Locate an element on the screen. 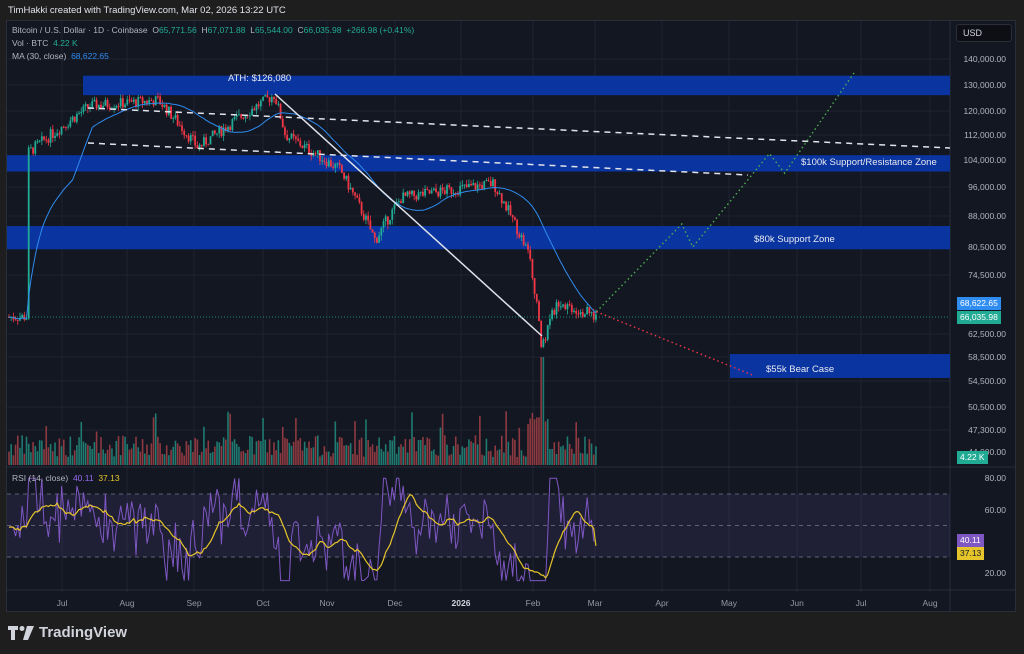 The height and width of the screenshot is (654, 1024). volume-value: 4.22 K is located at coordinates (65, 43).